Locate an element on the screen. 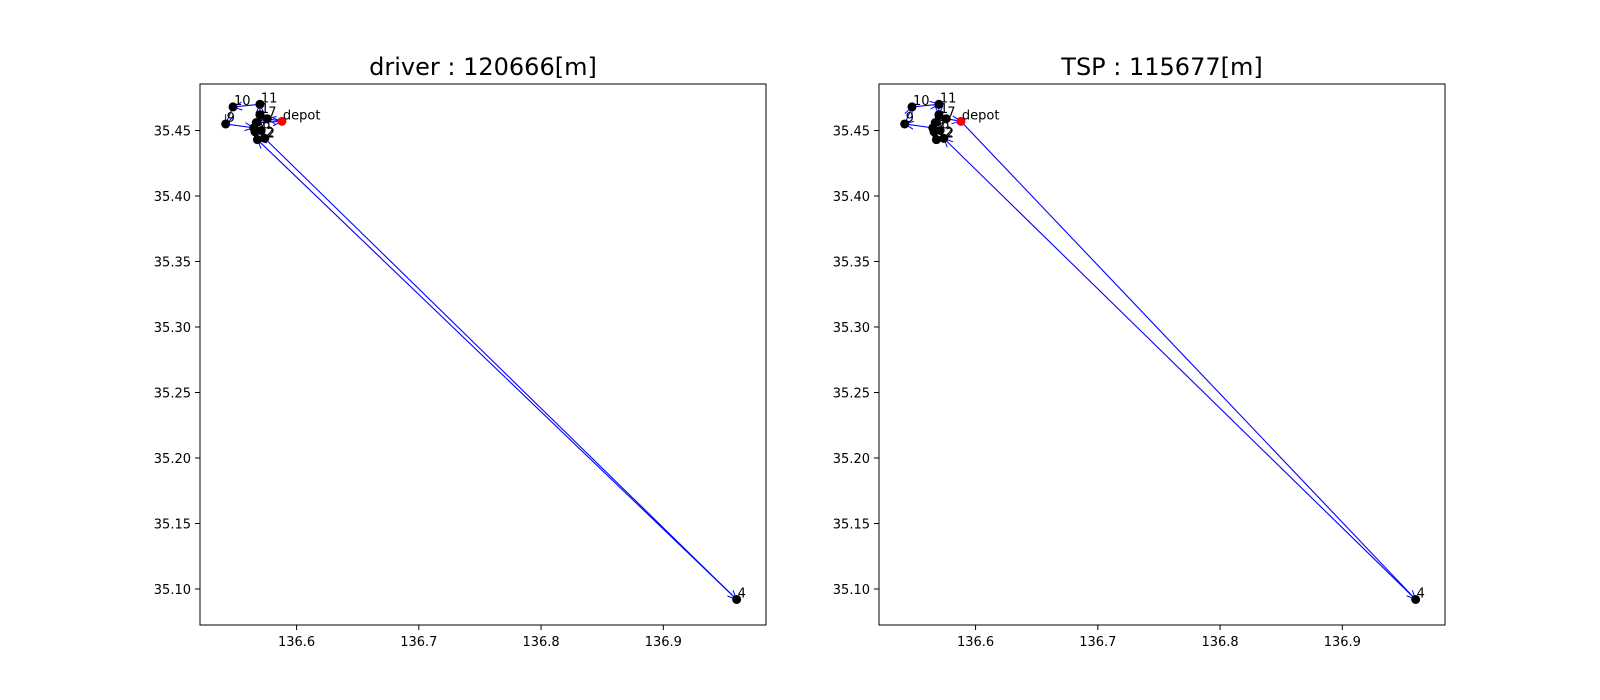 This screenshot has width=1600, height=700. chart-title: driver : 120666[m] is located at coordinates (483, 67).